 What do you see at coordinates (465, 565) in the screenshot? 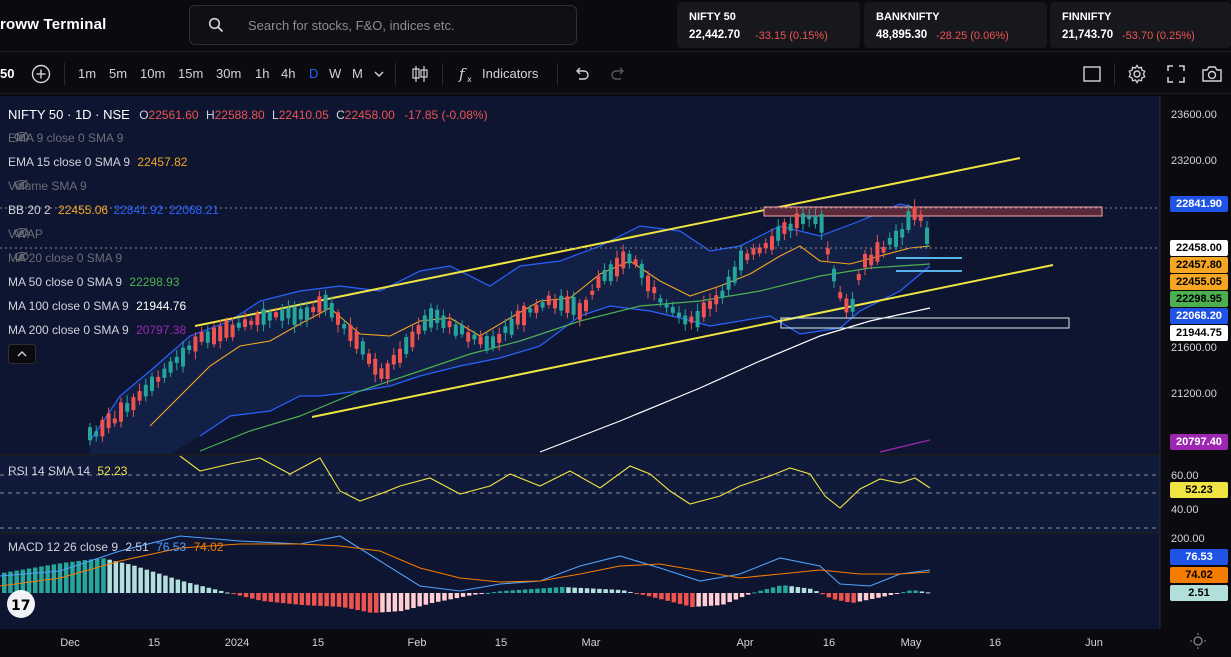
I see `macd-signal-line` at bounding box center [465, 565].